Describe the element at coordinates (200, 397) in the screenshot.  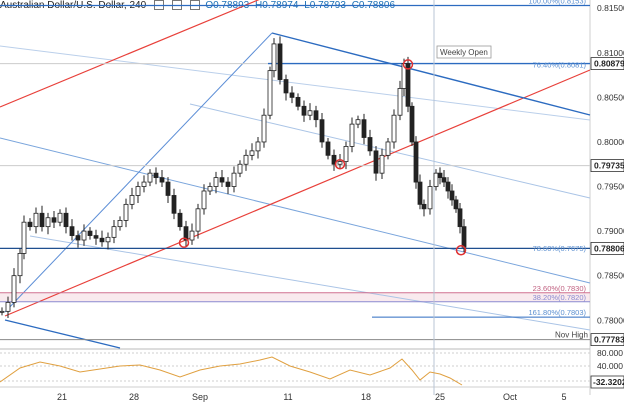
I see `x-tick-label: Sep` at that location.